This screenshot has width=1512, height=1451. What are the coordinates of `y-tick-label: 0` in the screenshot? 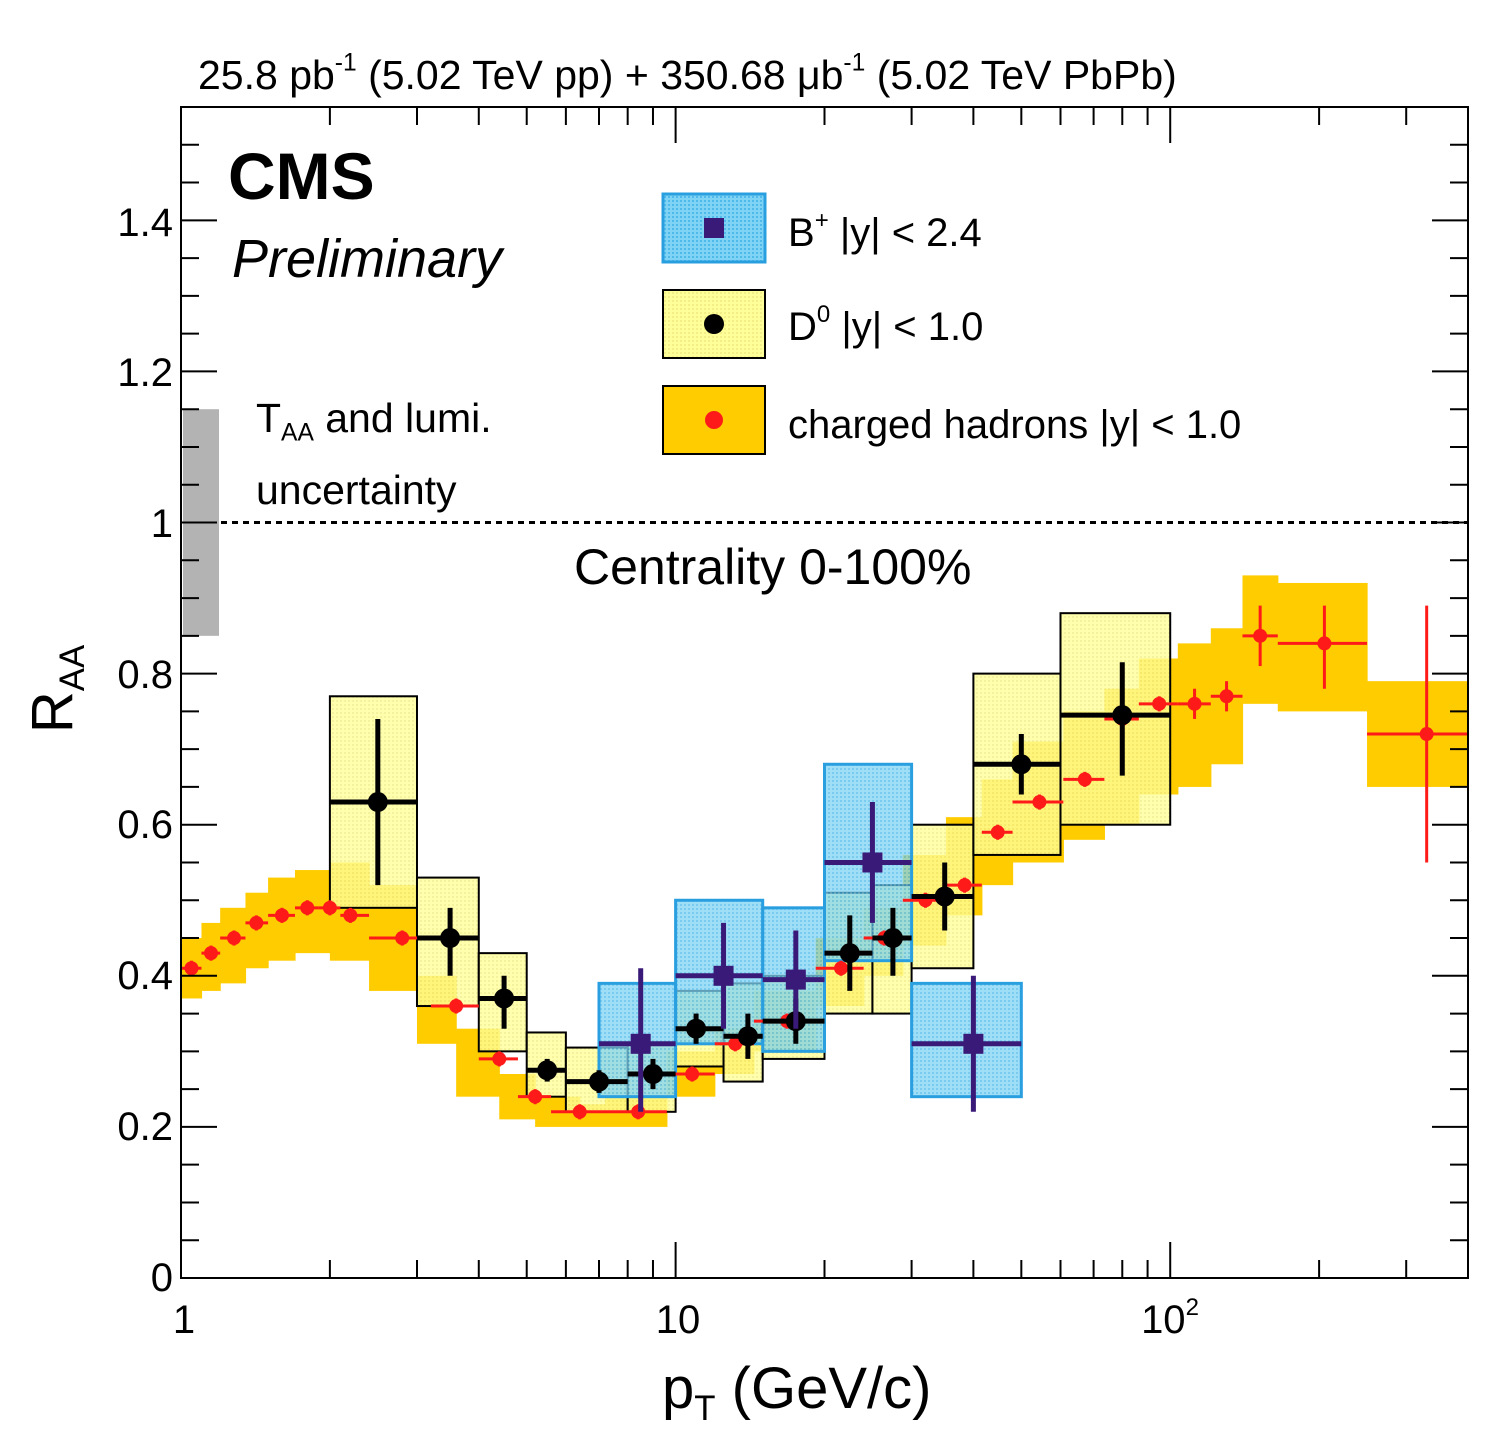 It's located at (161, 1278).